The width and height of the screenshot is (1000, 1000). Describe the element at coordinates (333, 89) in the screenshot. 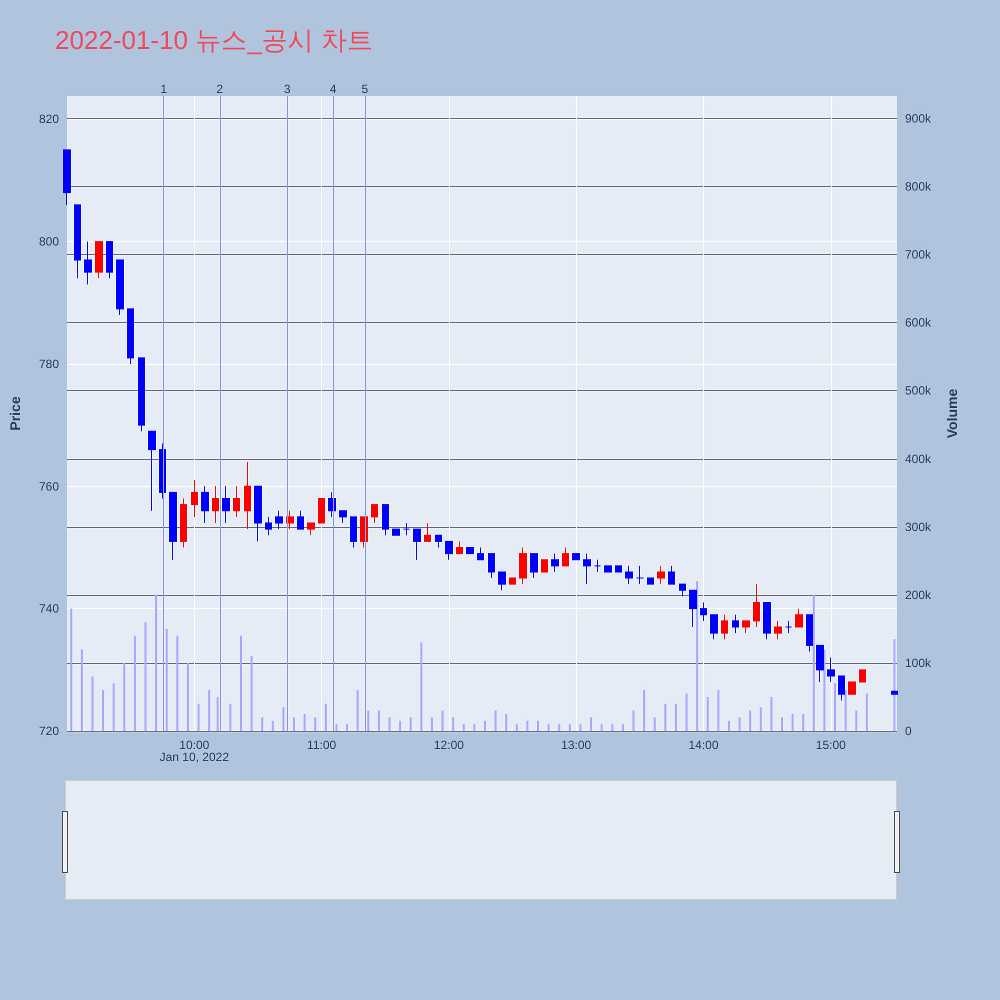

I see `annotation: 4` at that location.